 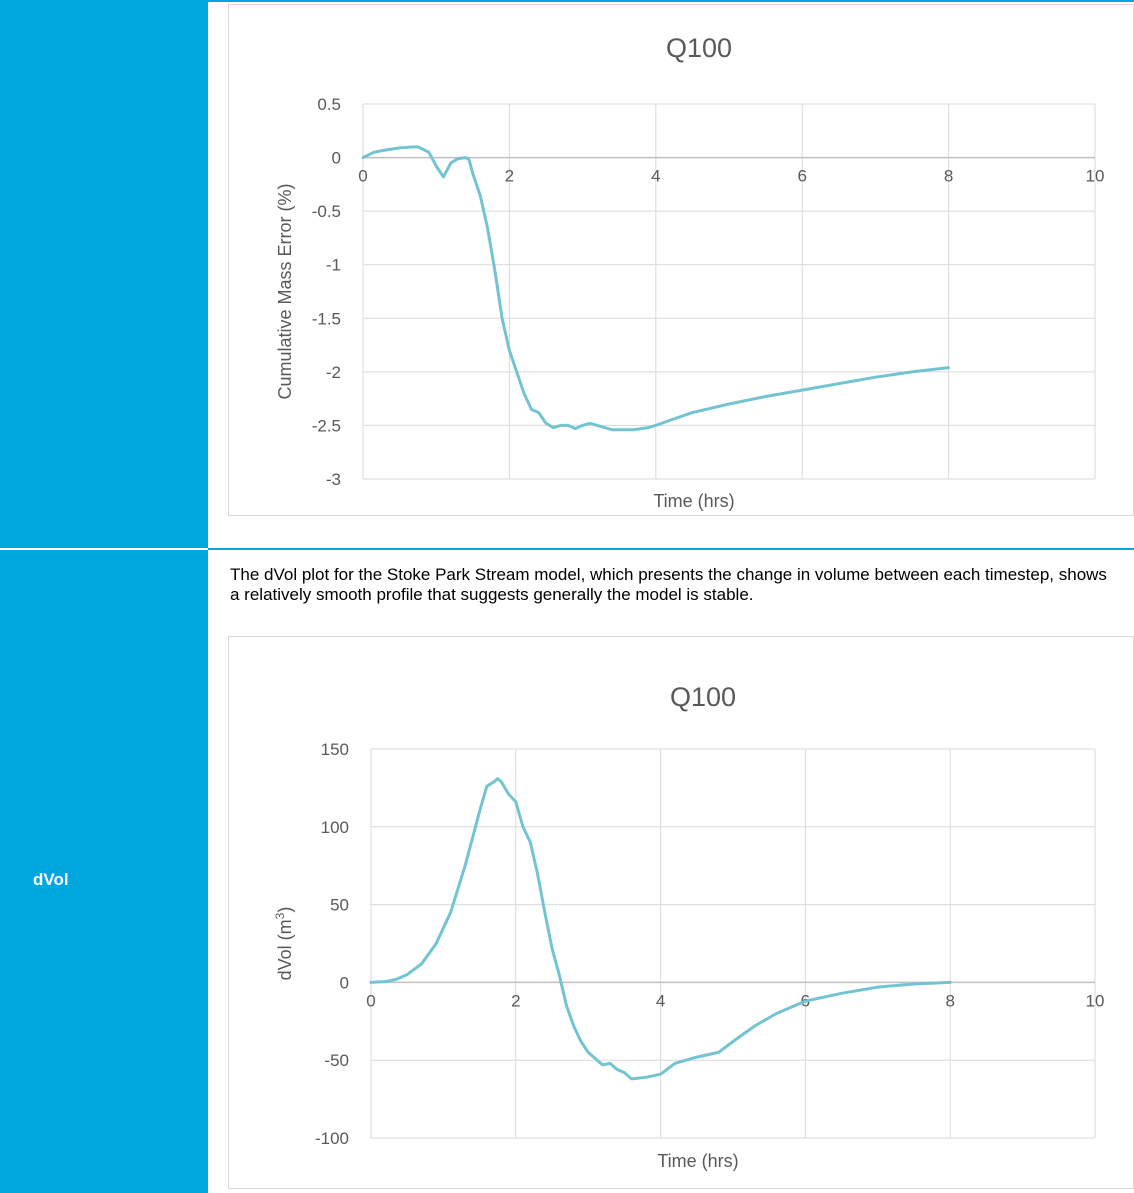 What do you see at coordinates (326, 425) in the screenshot?
I see `y-tick-label: -2.5` at bounding box center [326, 425].